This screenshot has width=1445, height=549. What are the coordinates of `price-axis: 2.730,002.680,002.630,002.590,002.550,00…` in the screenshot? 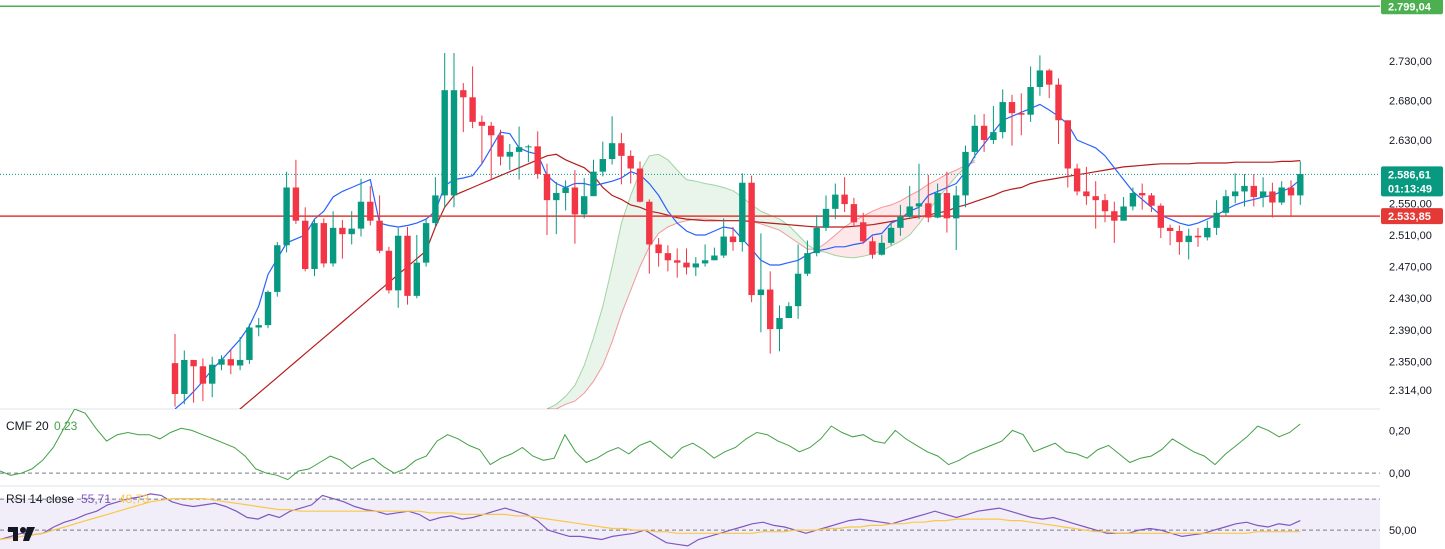 It's located at (1410, 296).